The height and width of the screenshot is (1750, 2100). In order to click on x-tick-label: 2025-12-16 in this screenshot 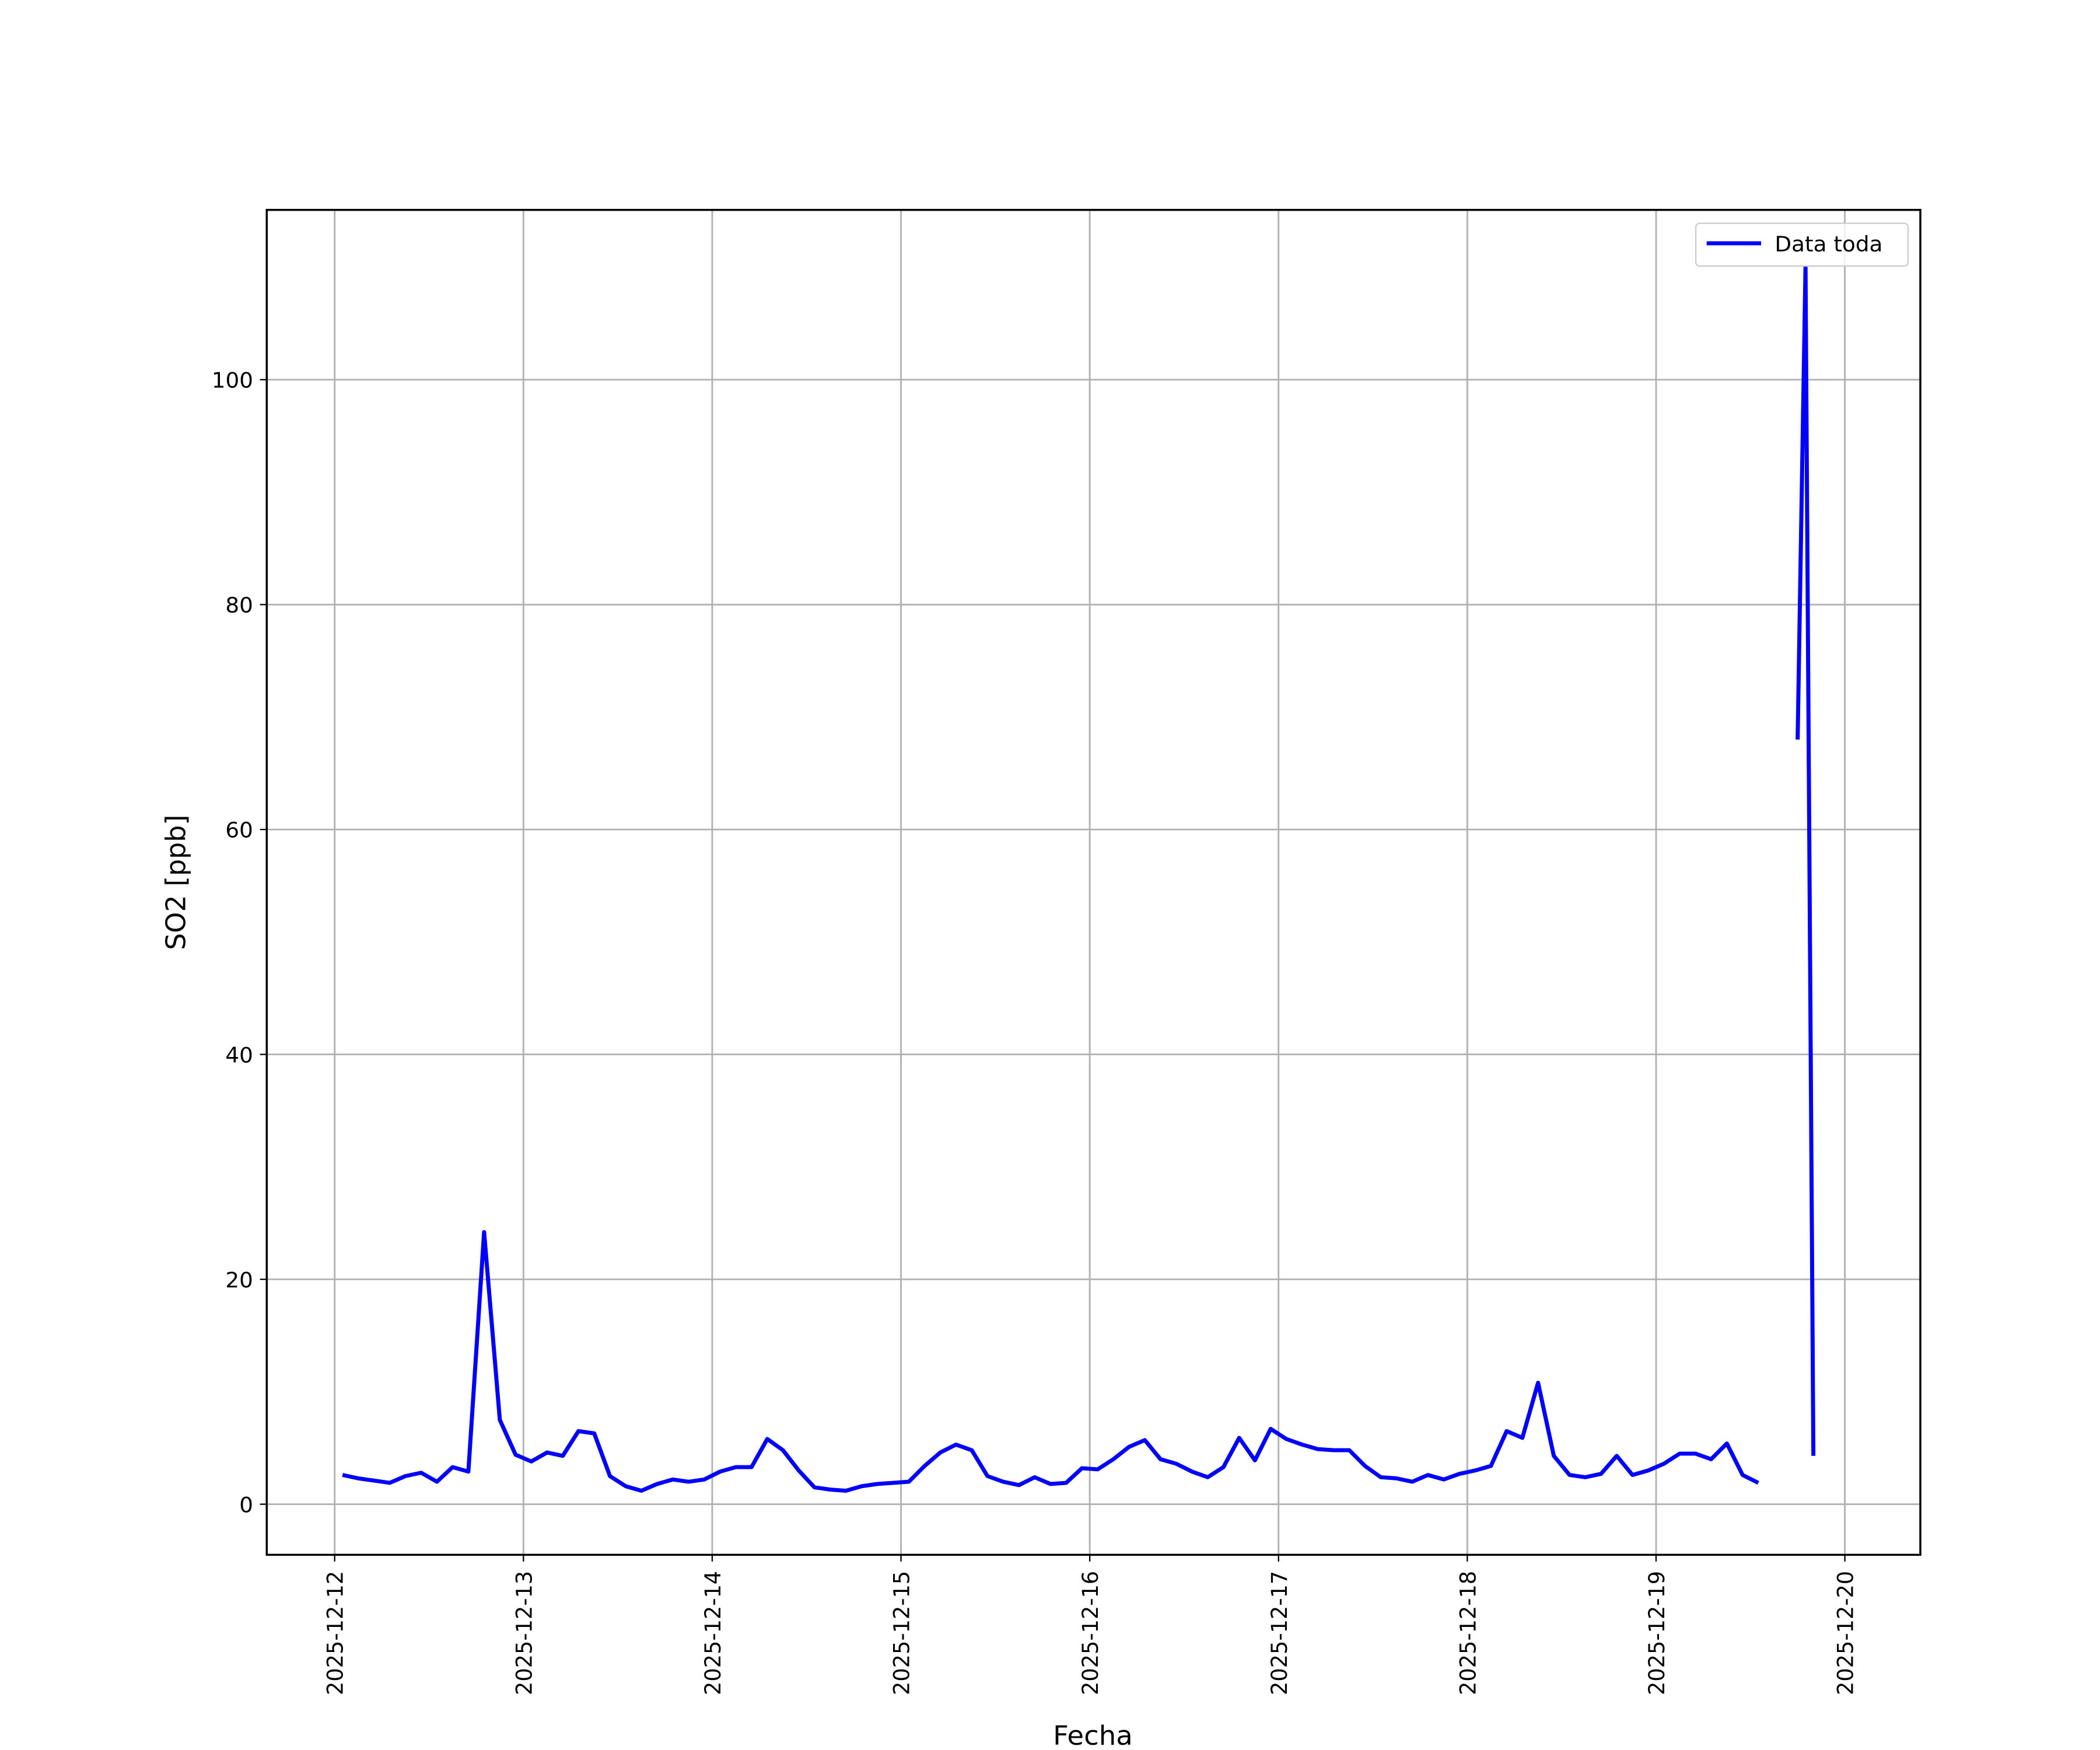, I will do `click(1090, 1633)`.